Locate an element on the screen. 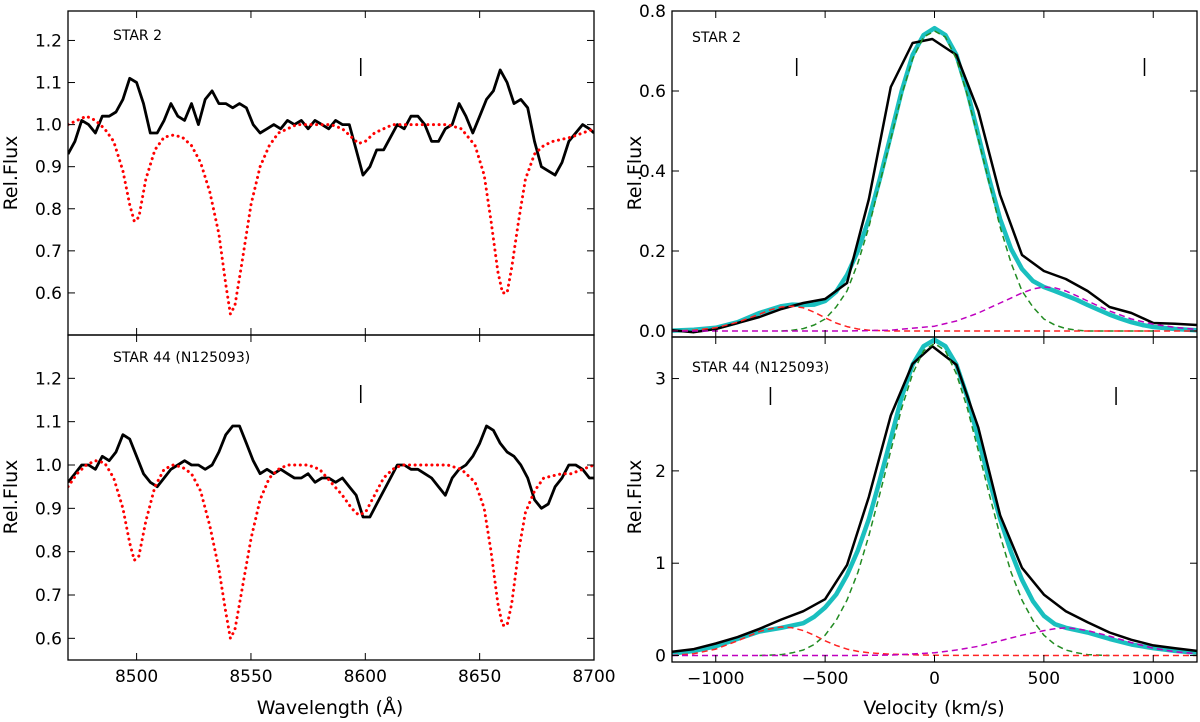  x-tick-label: 8650 is located at coordinates (479, 677).